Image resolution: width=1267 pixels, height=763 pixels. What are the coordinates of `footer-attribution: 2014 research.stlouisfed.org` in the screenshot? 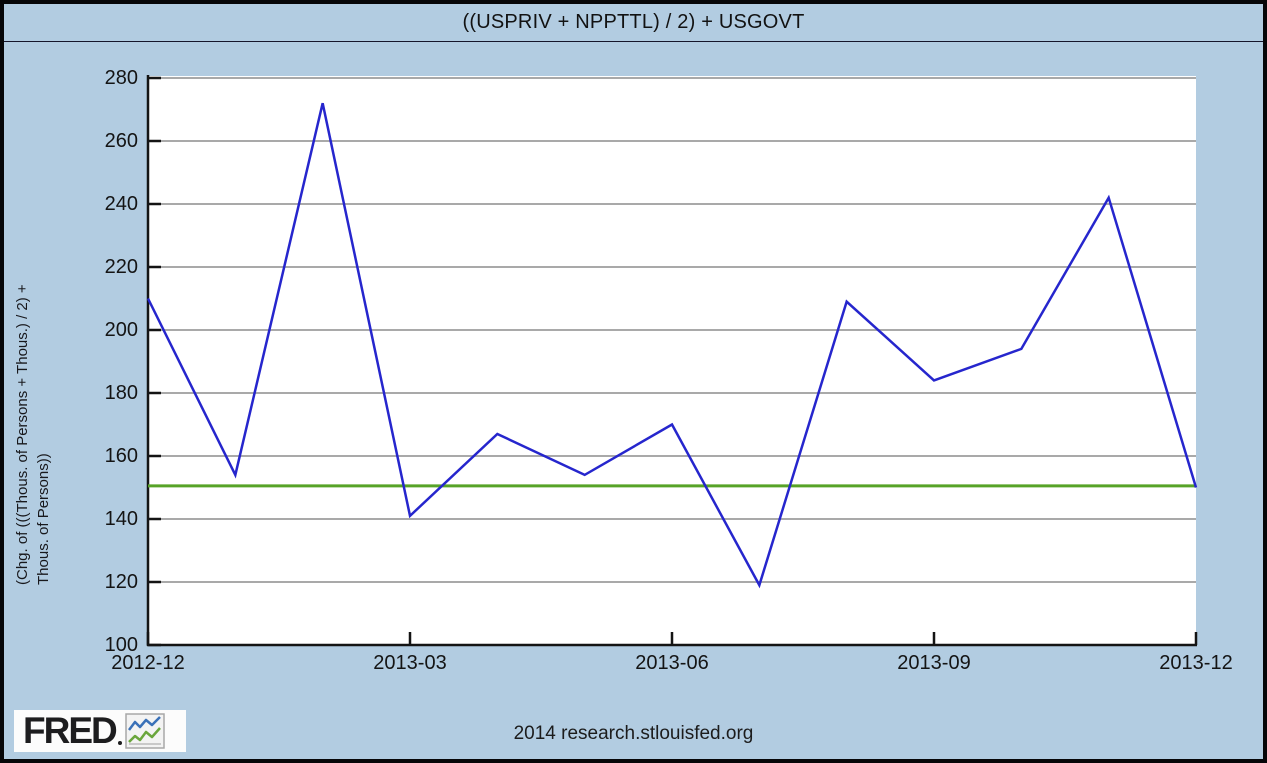 It's located at (633, 733).